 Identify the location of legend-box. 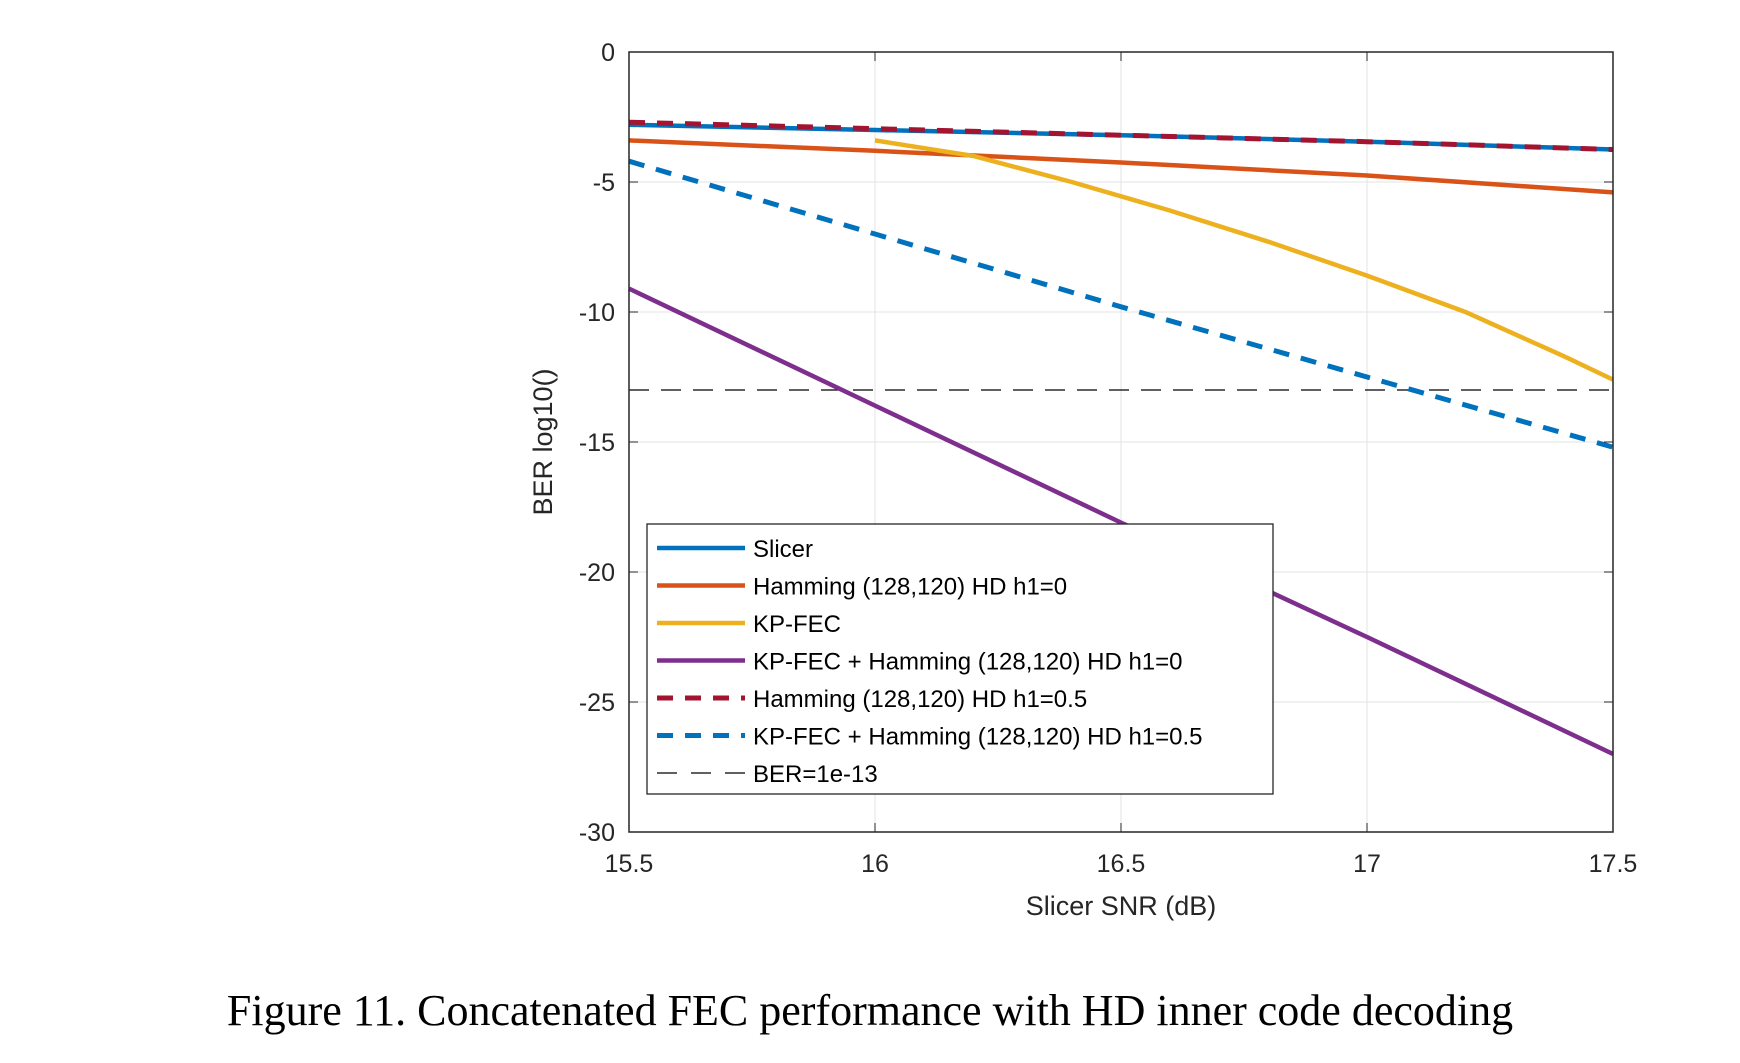
(960, 659).